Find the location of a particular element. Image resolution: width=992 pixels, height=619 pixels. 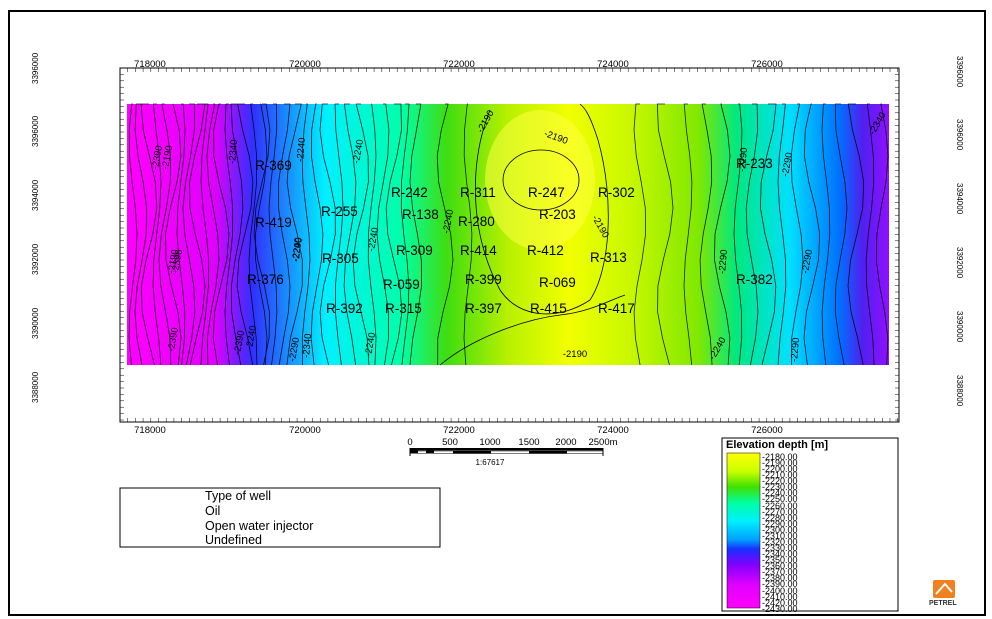

x-tick-label-top: 718000 is located at coordinates (150, 64).